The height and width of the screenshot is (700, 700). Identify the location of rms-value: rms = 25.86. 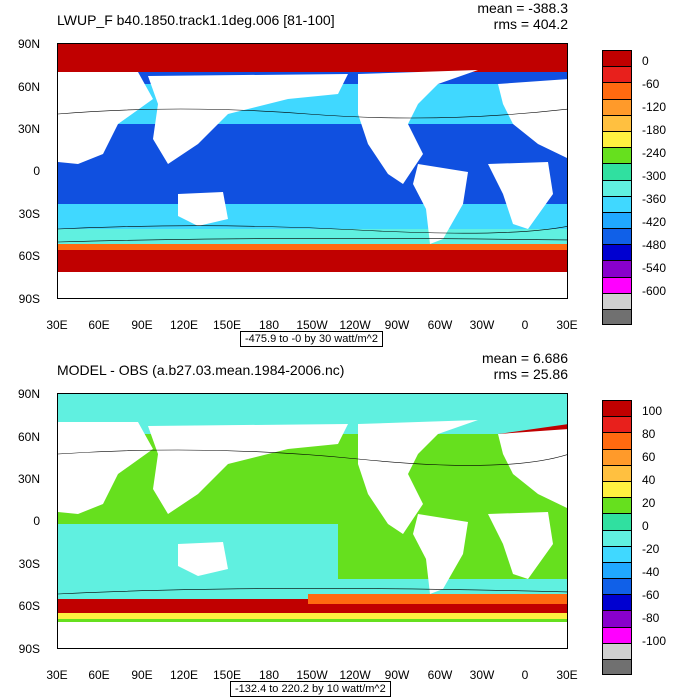
(530, 374).